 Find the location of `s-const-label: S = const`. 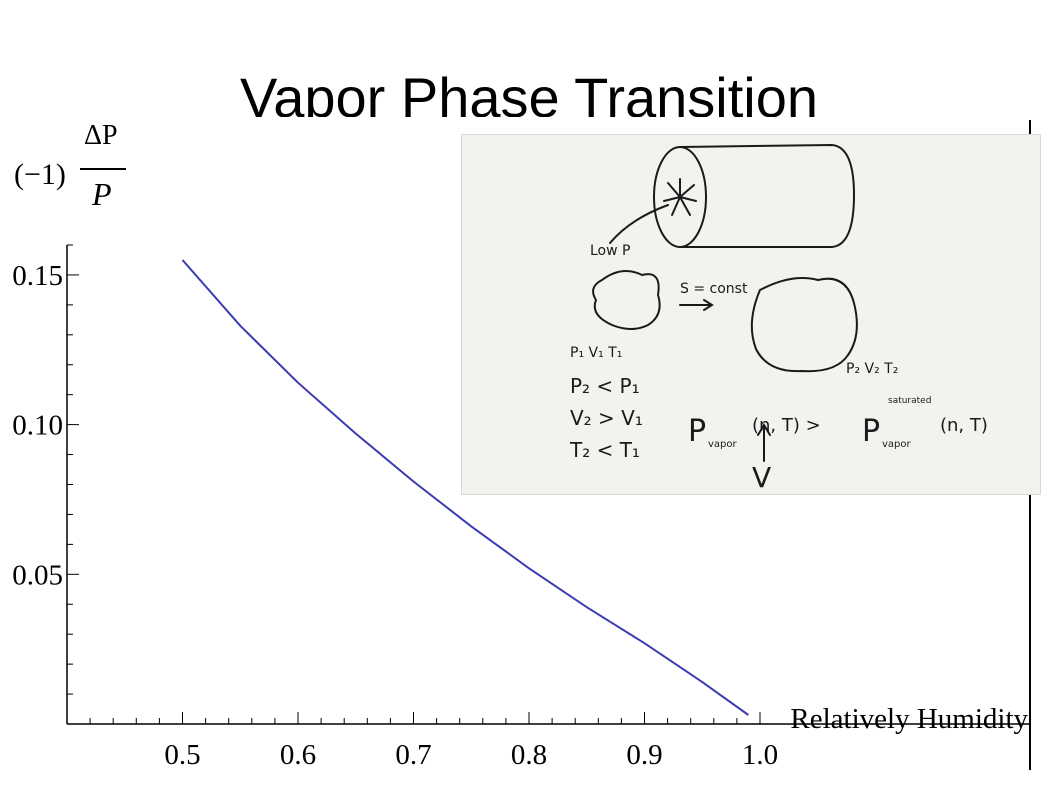

s-const-label: S = const is located at coordinates (714, 289).